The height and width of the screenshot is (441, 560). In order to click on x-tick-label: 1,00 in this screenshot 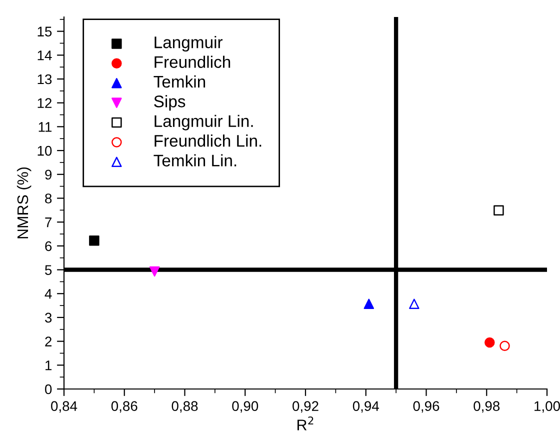, I will do `click(547, 407)`.